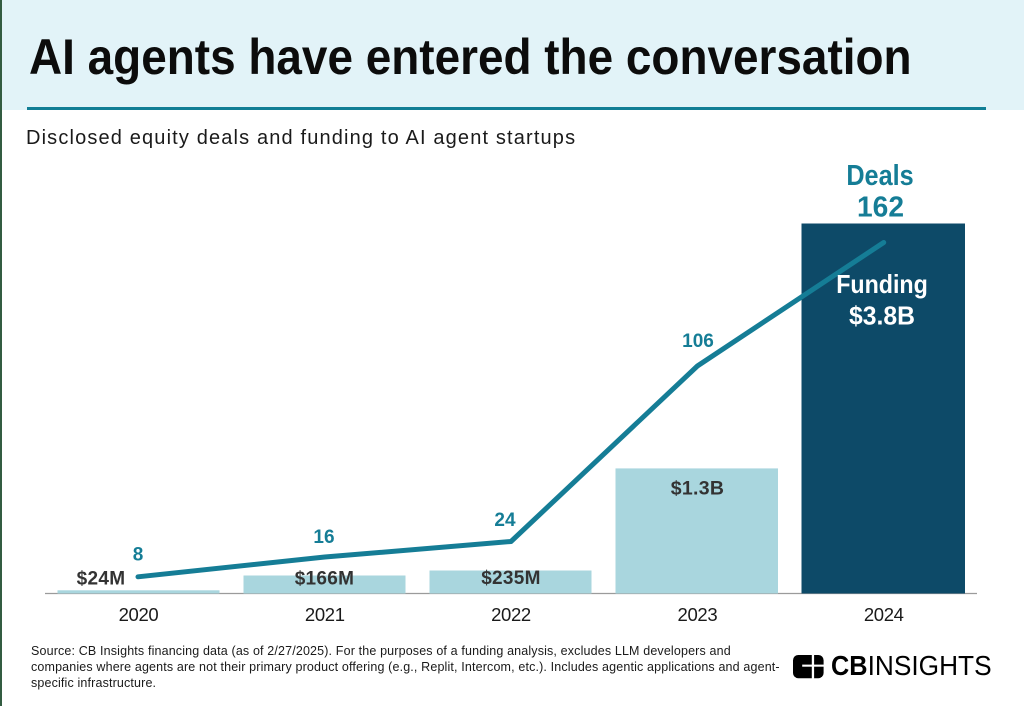 The height and width of the screenshot is (718, 1024). What do you see at coordinates (323, 537) in the screenshot?
I see `svg-text: 16` at bounding box center [323, 537].